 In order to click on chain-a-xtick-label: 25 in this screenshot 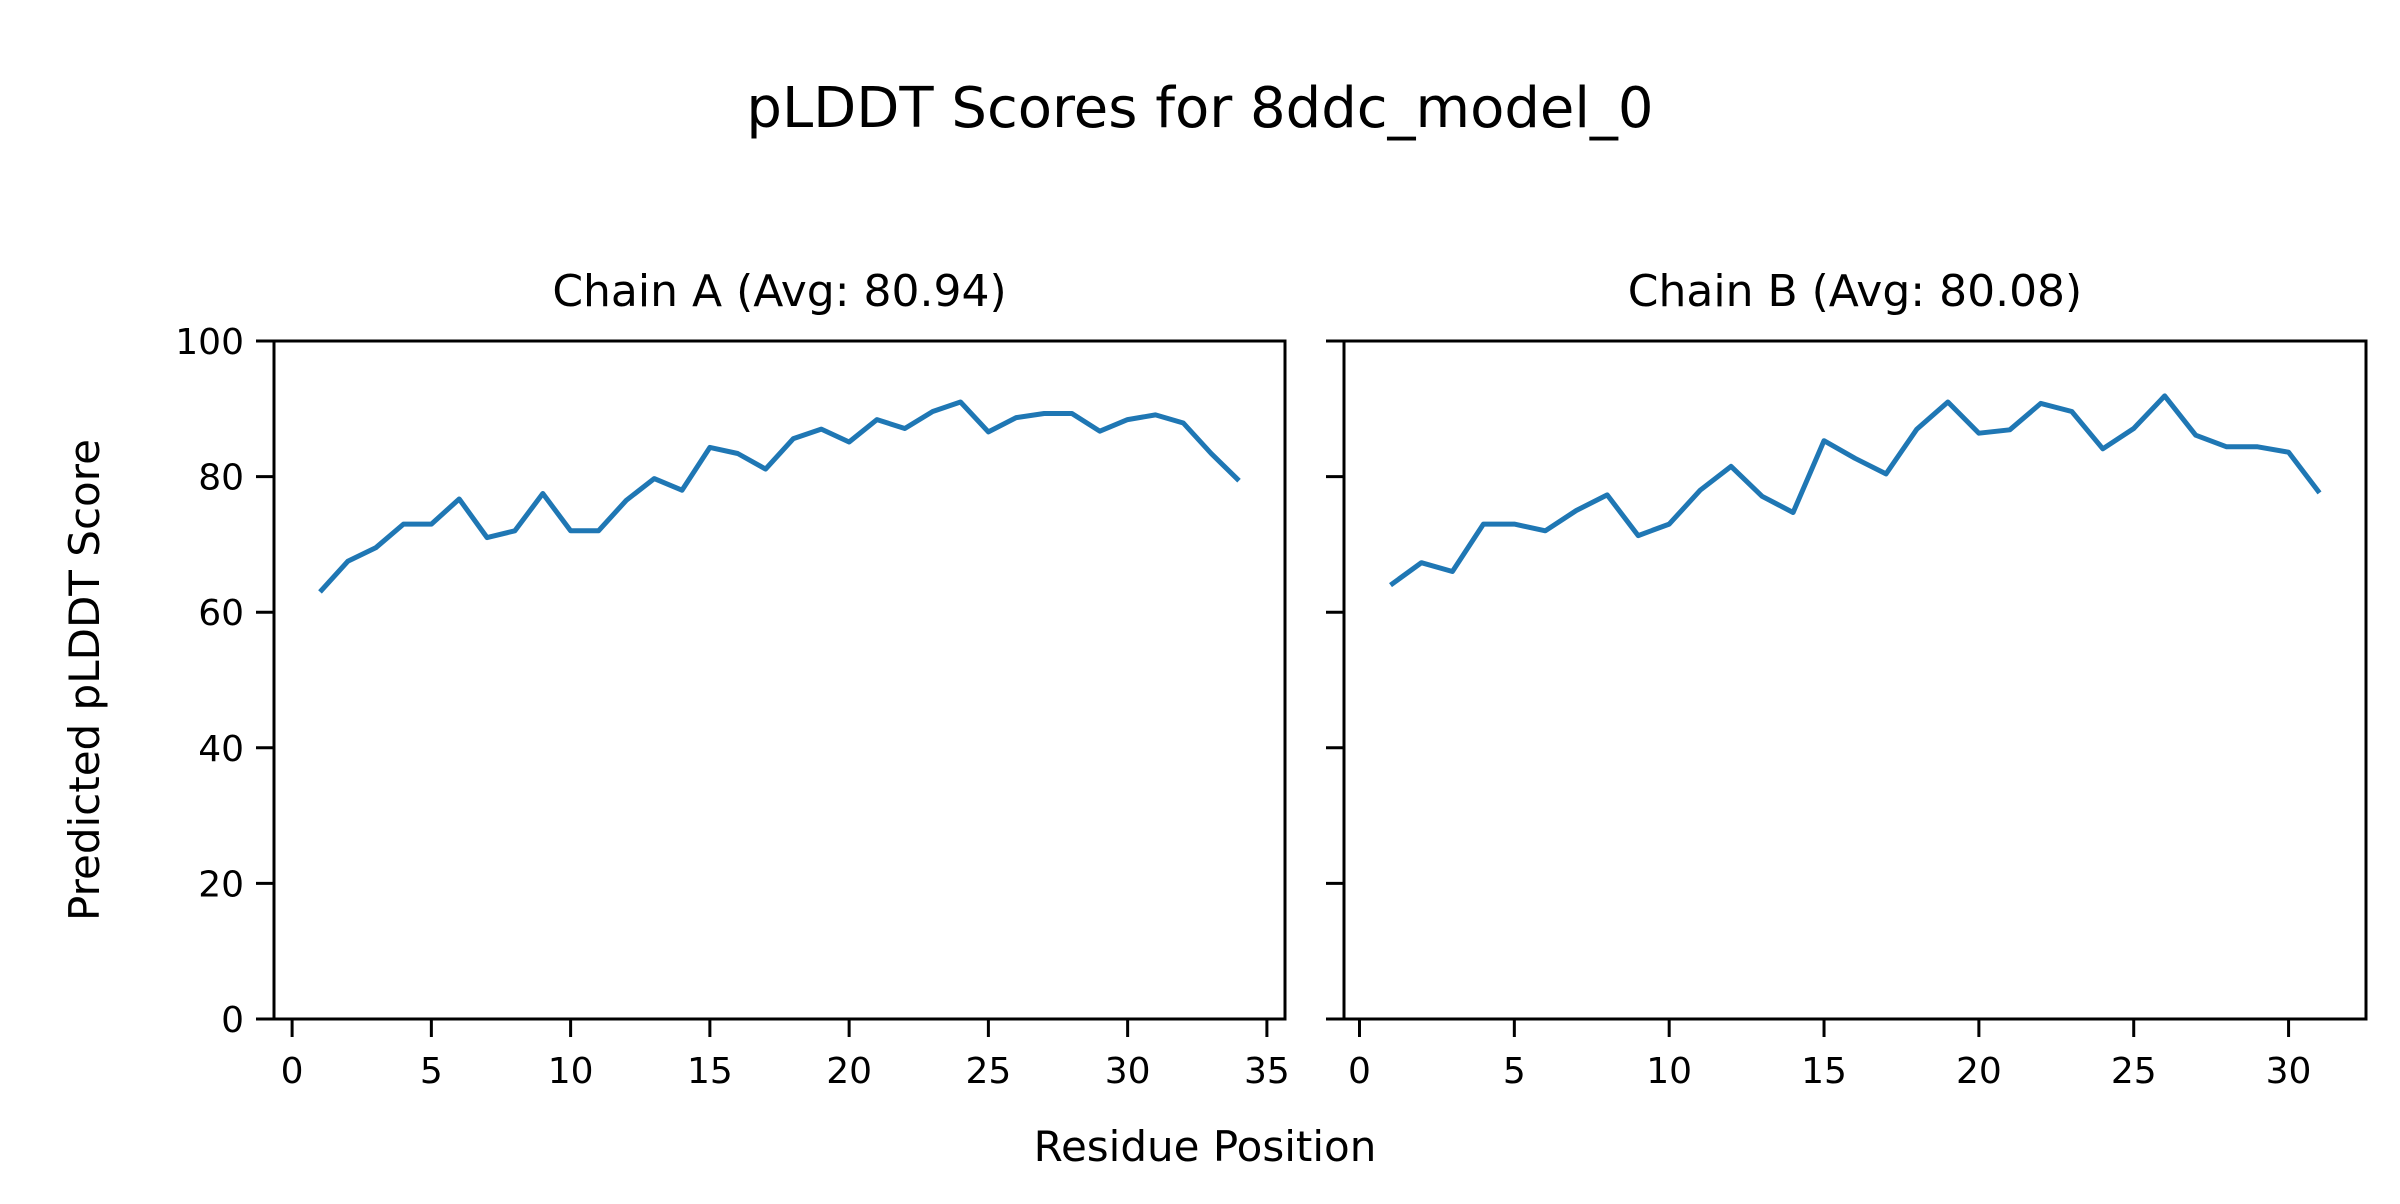, I will do `click(988, 1071)`.